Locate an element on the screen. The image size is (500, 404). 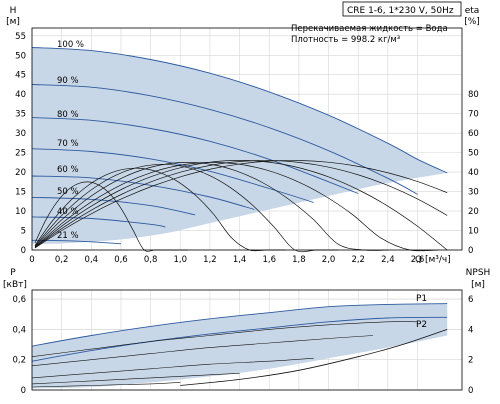
head-y-tick-label: 45 is located at coordinates (20, 76).